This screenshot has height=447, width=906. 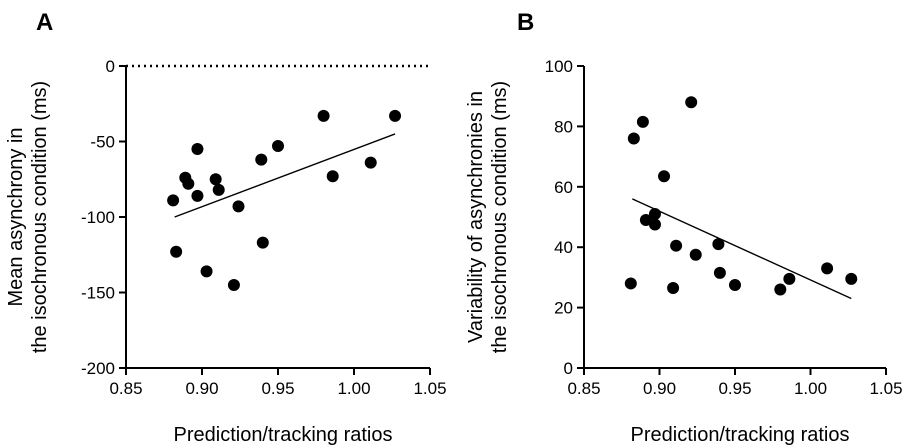 I want to click on panel-b-y-tick-label: 100, so click(x=559, y=66).